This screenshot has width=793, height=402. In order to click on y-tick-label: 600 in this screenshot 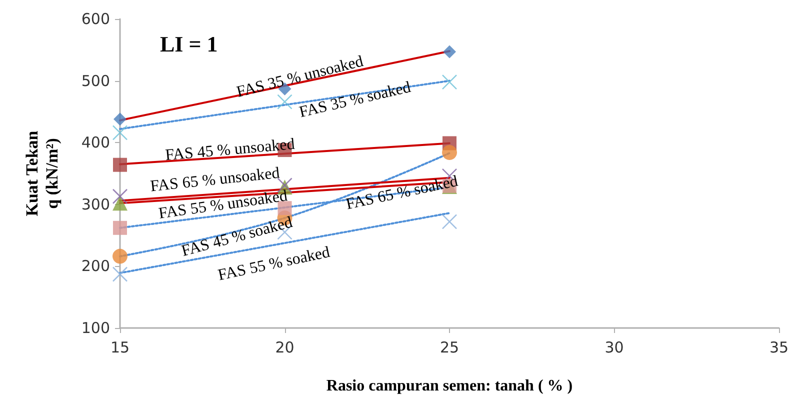, I will do `click(95, 19)`.